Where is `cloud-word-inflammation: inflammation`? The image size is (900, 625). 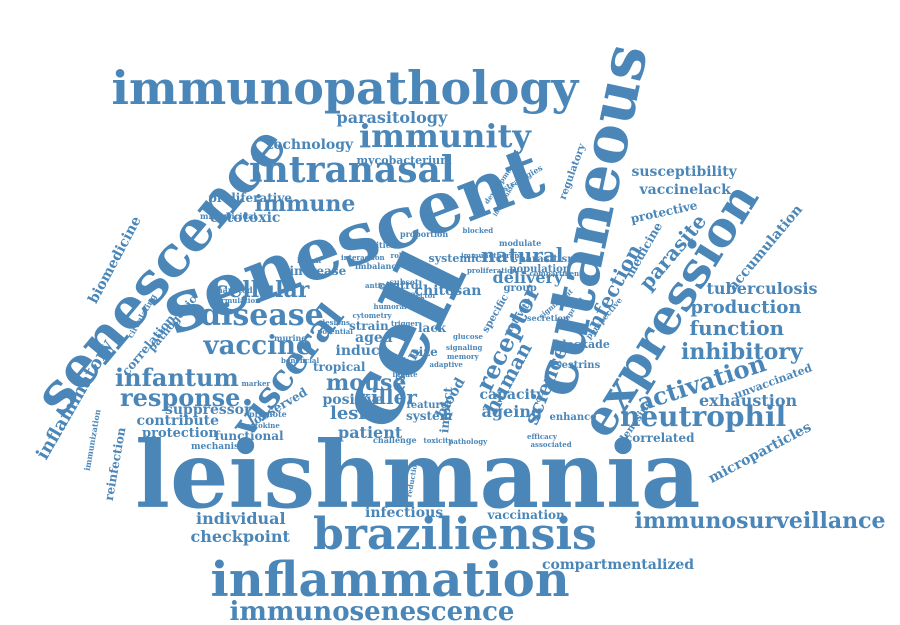 cloud-word-inflammation: inflammation is located at coordinates (390, 580).